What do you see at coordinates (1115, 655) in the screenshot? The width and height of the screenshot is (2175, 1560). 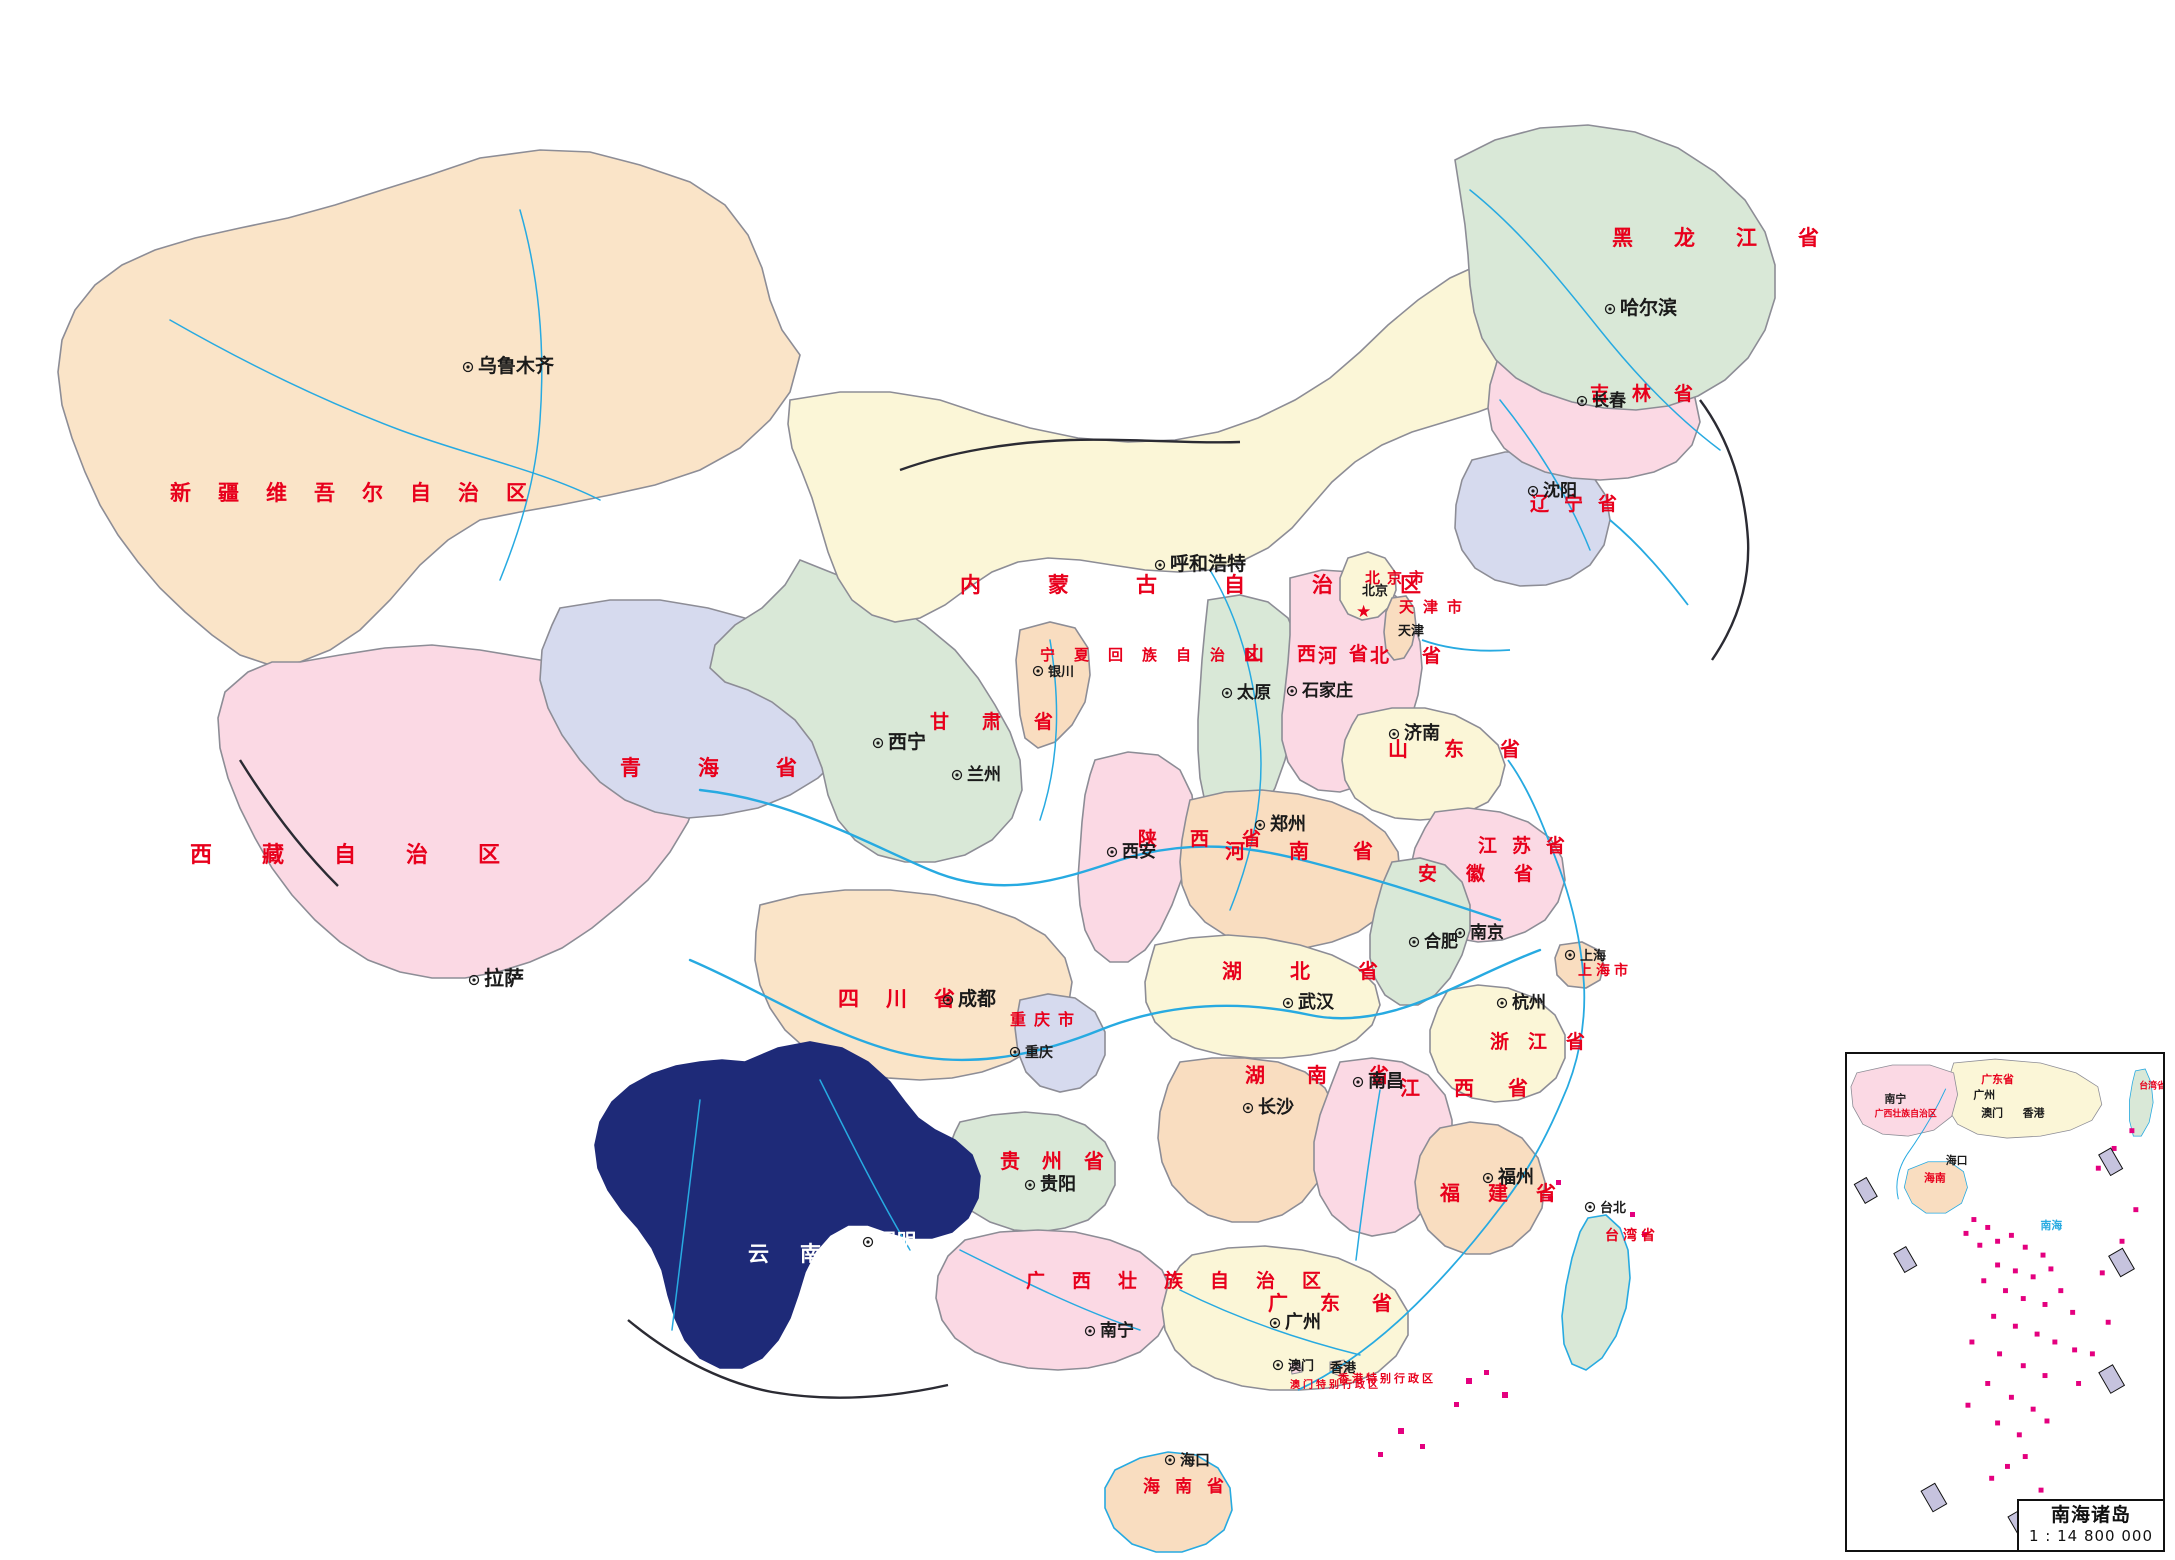 I see `province-label-char: 回` at bounding box center [1115, 655].